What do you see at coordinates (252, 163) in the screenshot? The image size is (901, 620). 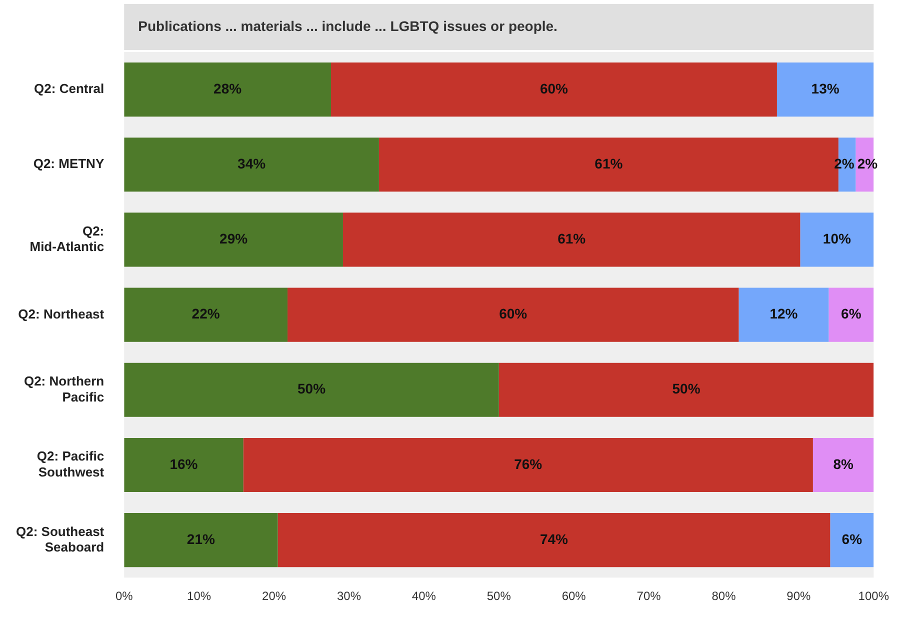 I see `data-label: 34%` at bounding box center [252, 163].